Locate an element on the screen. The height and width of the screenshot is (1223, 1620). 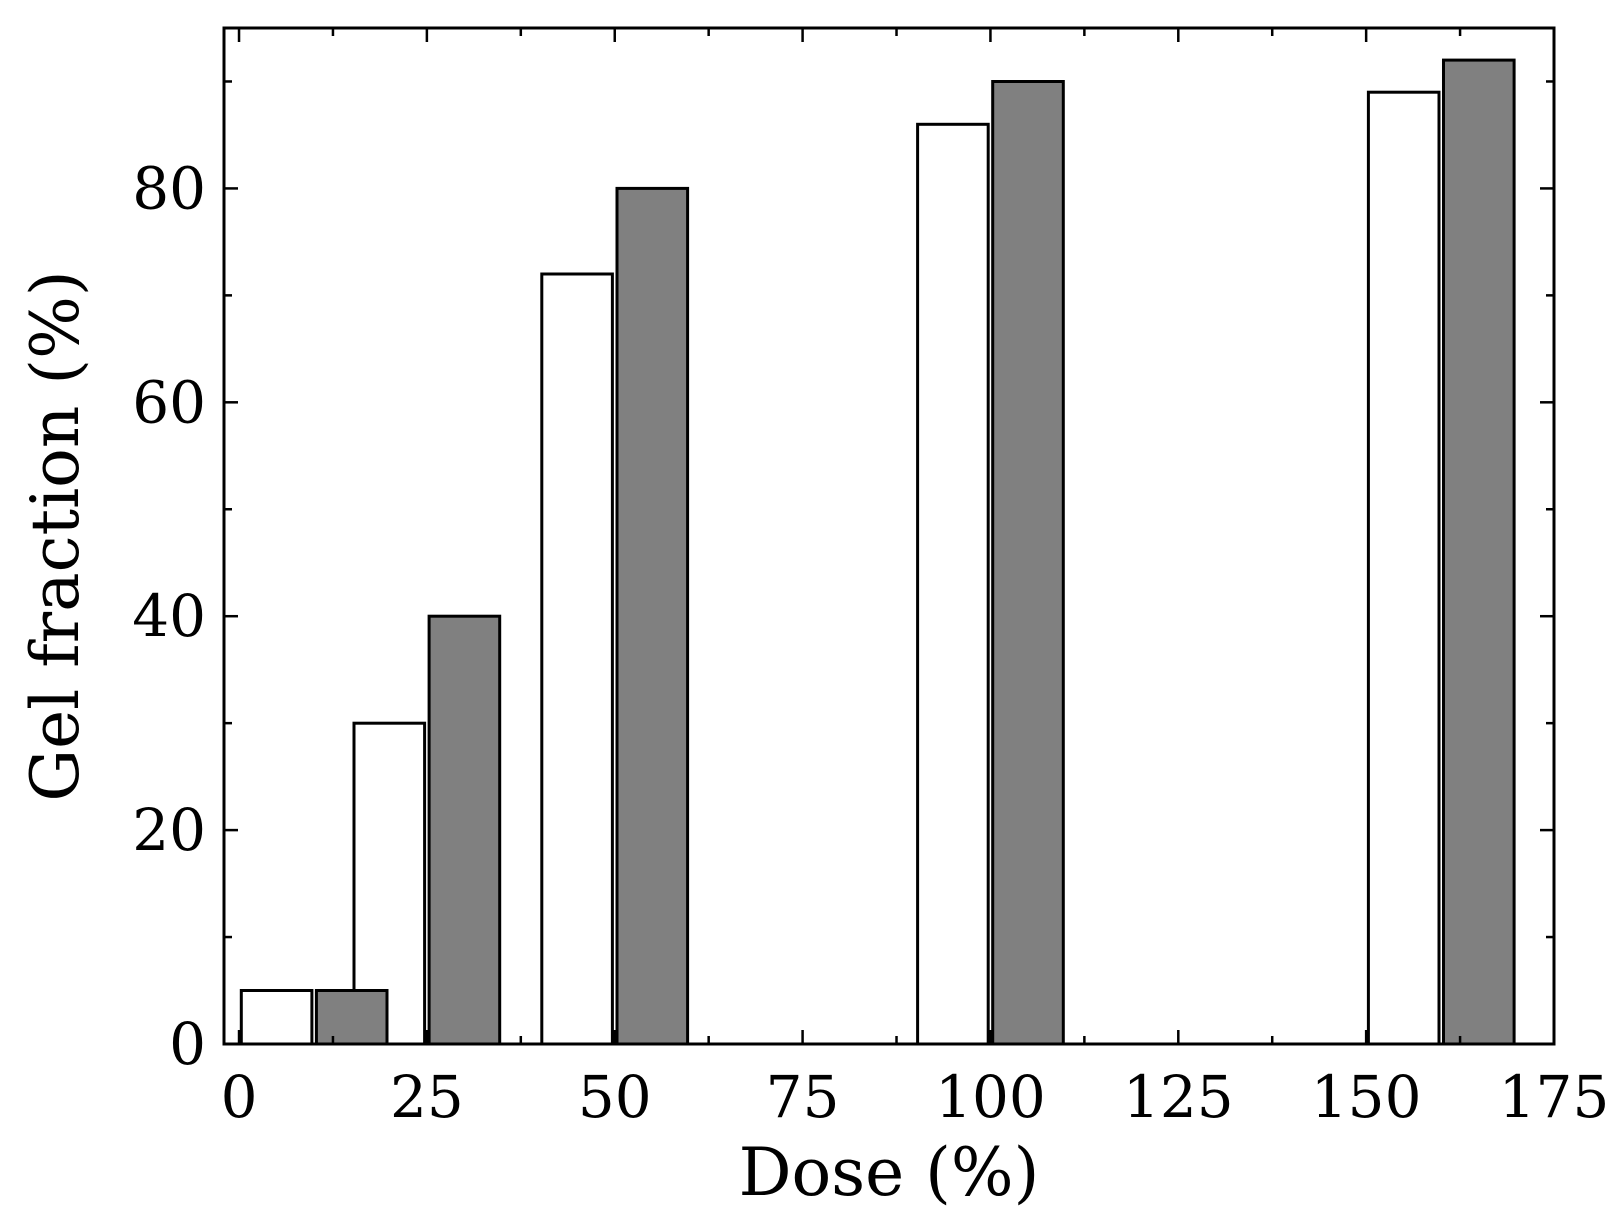
y-tick-label: 80 is located at coordinates (169, 188).